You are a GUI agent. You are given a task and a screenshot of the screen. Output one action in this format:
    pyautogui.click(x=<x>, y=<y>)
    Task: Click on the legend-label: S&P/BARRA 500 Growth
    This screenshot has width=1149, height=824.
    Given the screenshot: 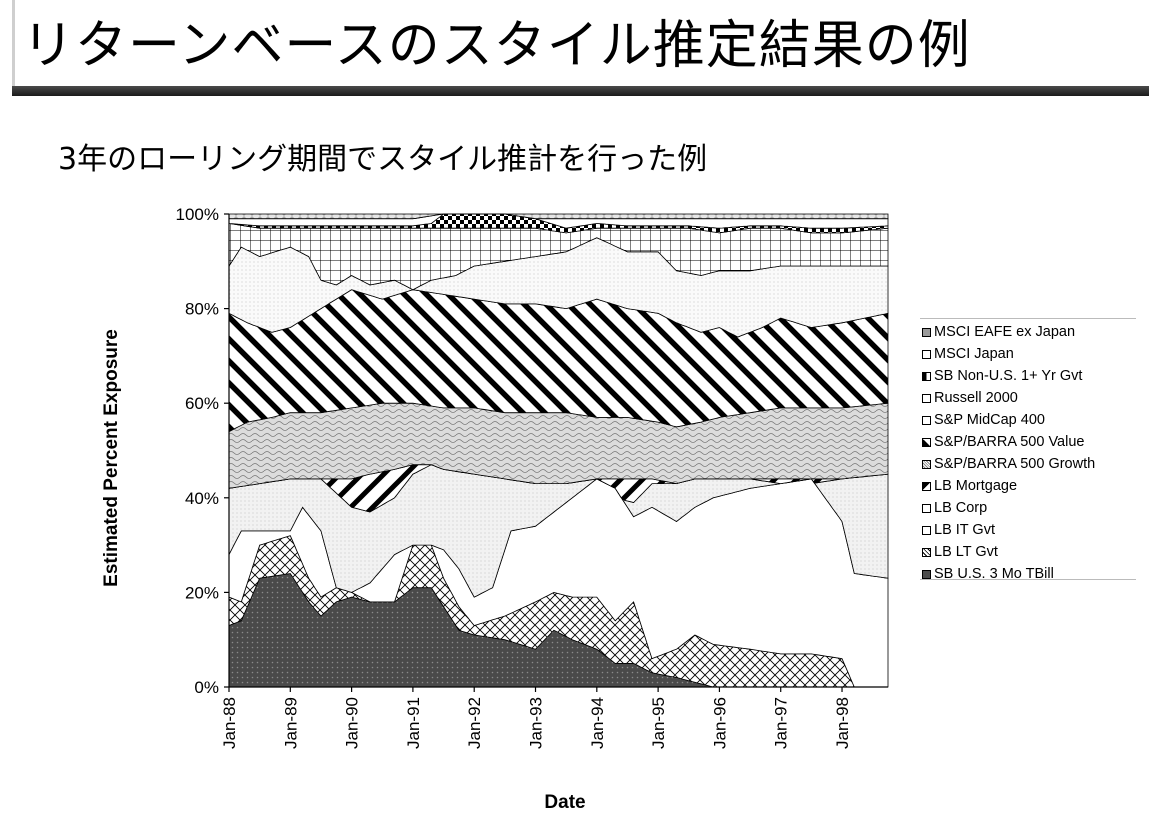 What is the action you would take?
    pyautogui.click(x=1015, y=464)
    